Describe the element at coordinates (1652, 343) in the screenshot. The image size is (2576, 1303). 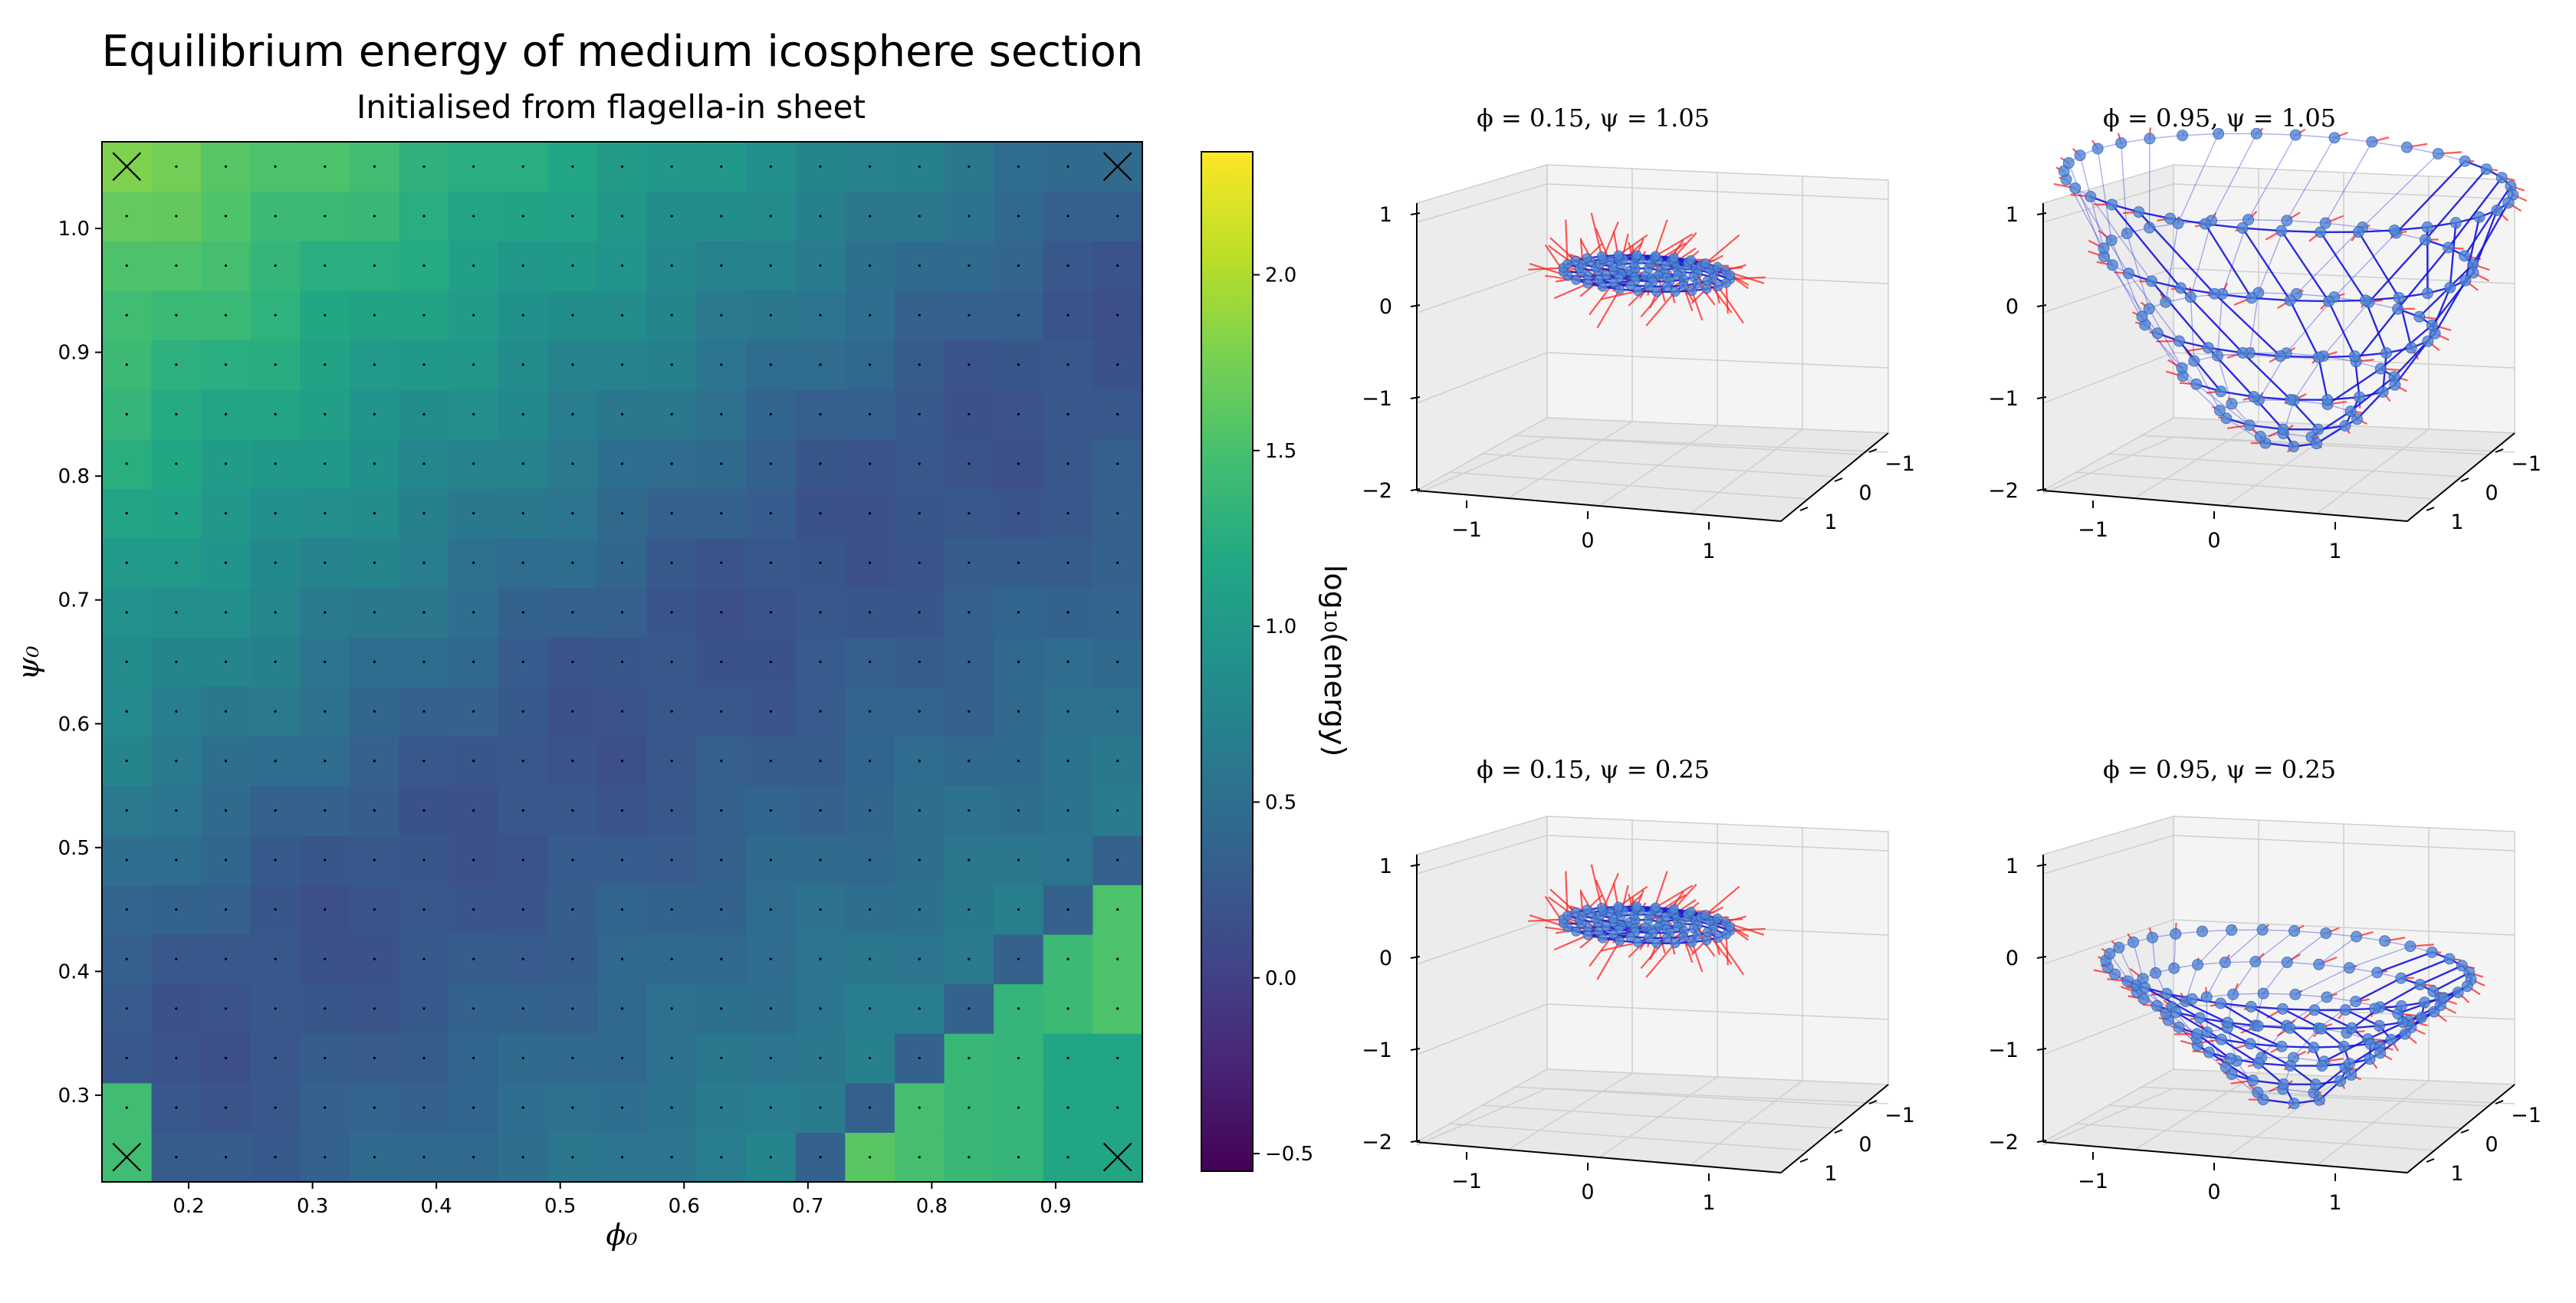
I see `panel-axes-box` at that location.